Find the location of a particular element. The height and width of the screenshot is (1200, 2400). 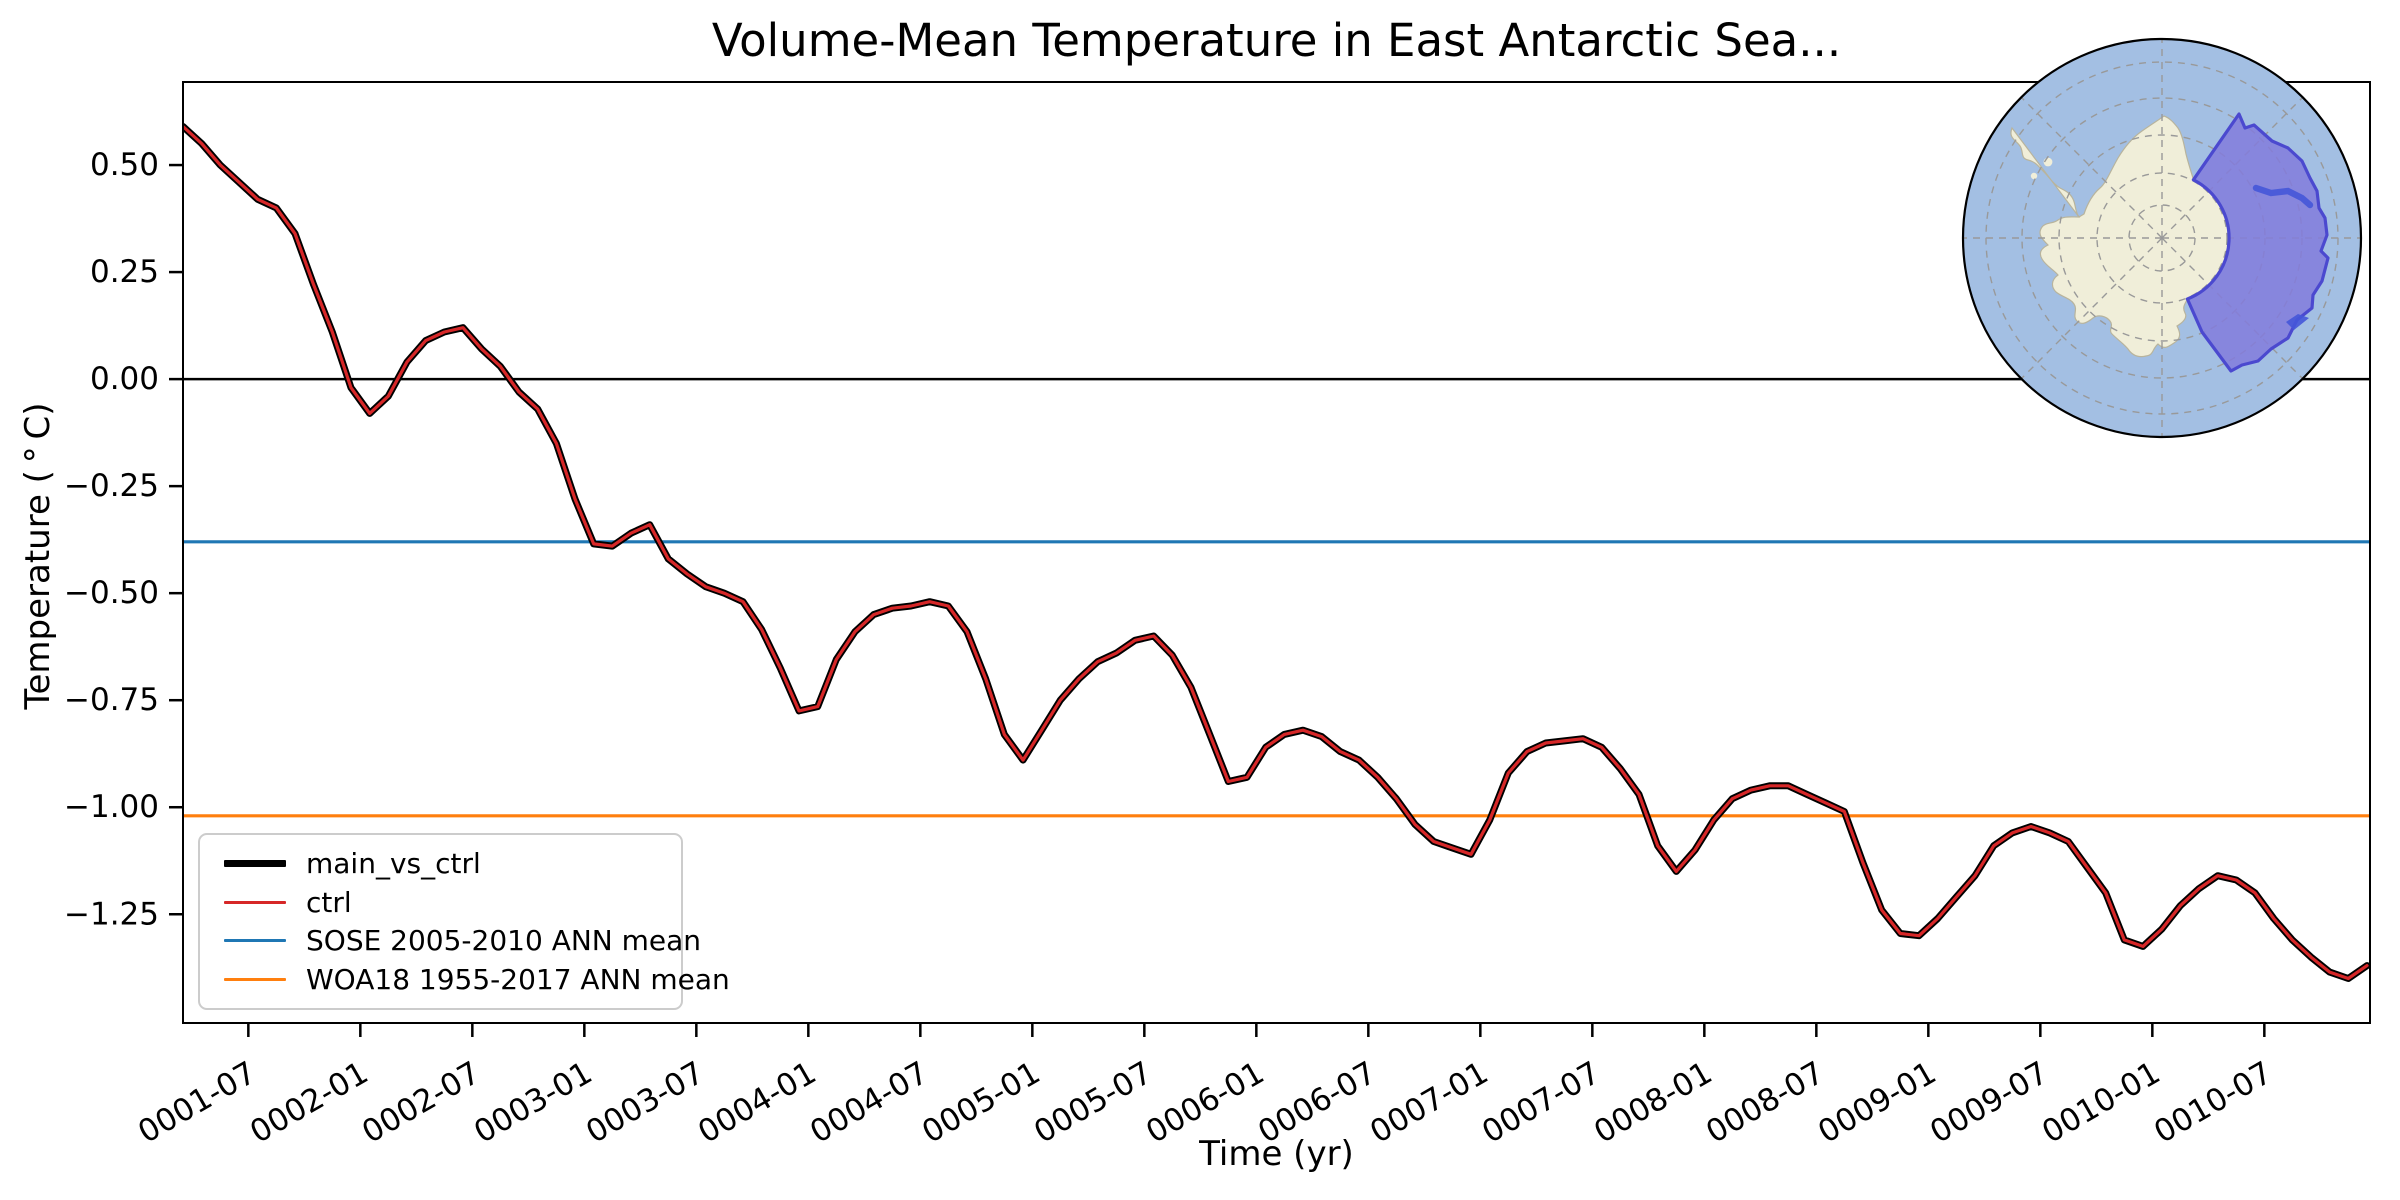

legend-label: WOA18 1955-2017 ANN mean is located at coordinates (518, 980).